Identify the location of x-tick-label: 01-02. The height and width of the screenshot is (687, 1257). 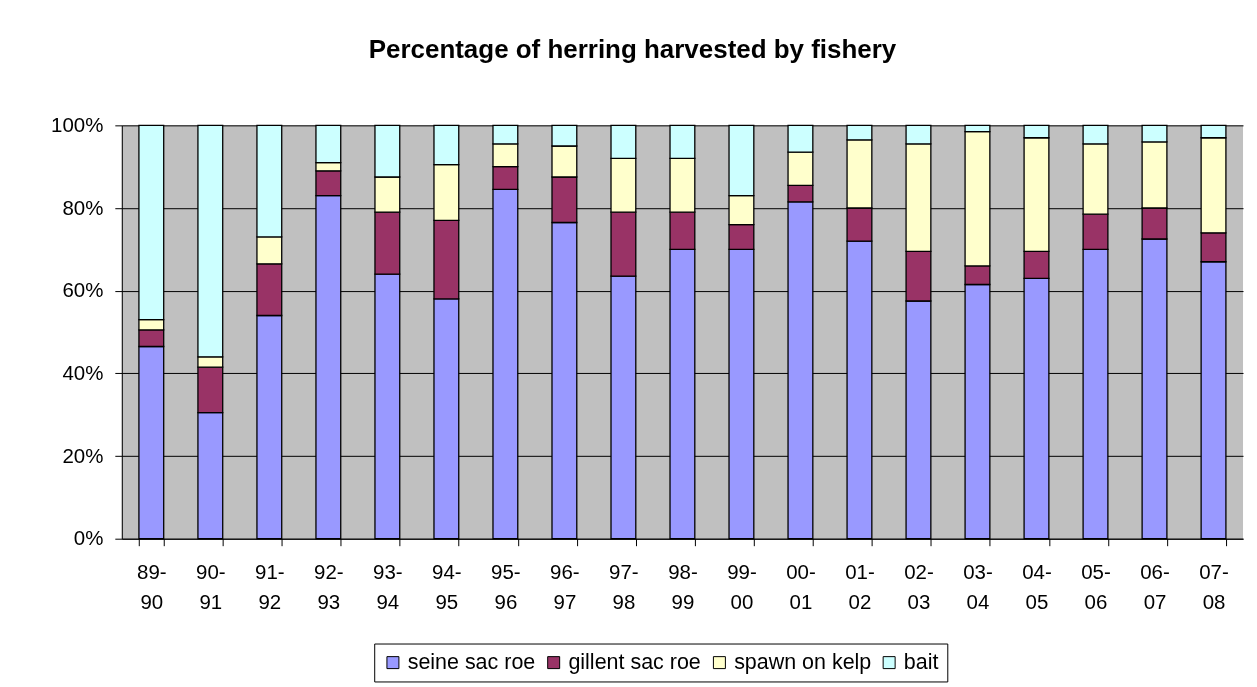
(860, 587).